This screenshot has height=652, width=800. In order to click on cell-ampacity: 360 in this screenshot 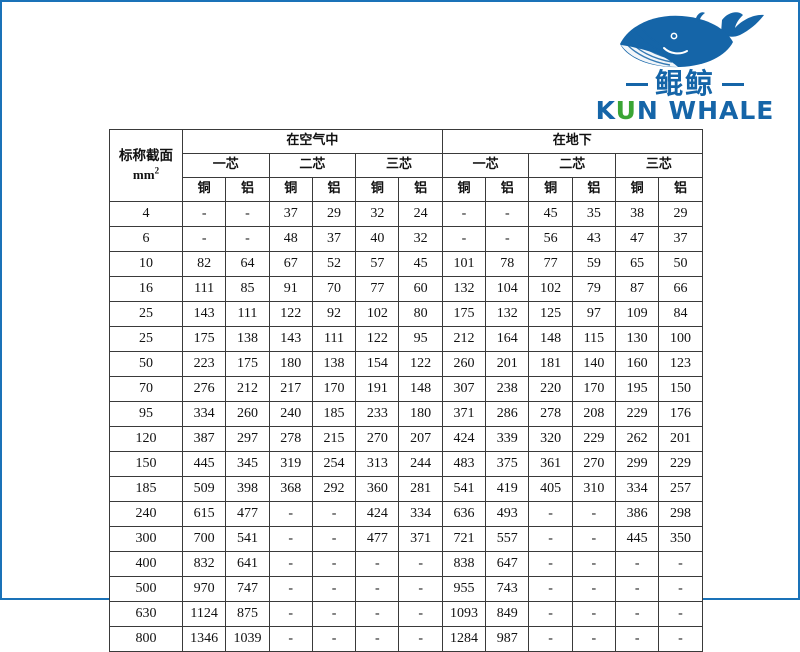, I will do `click(377, 489)`.